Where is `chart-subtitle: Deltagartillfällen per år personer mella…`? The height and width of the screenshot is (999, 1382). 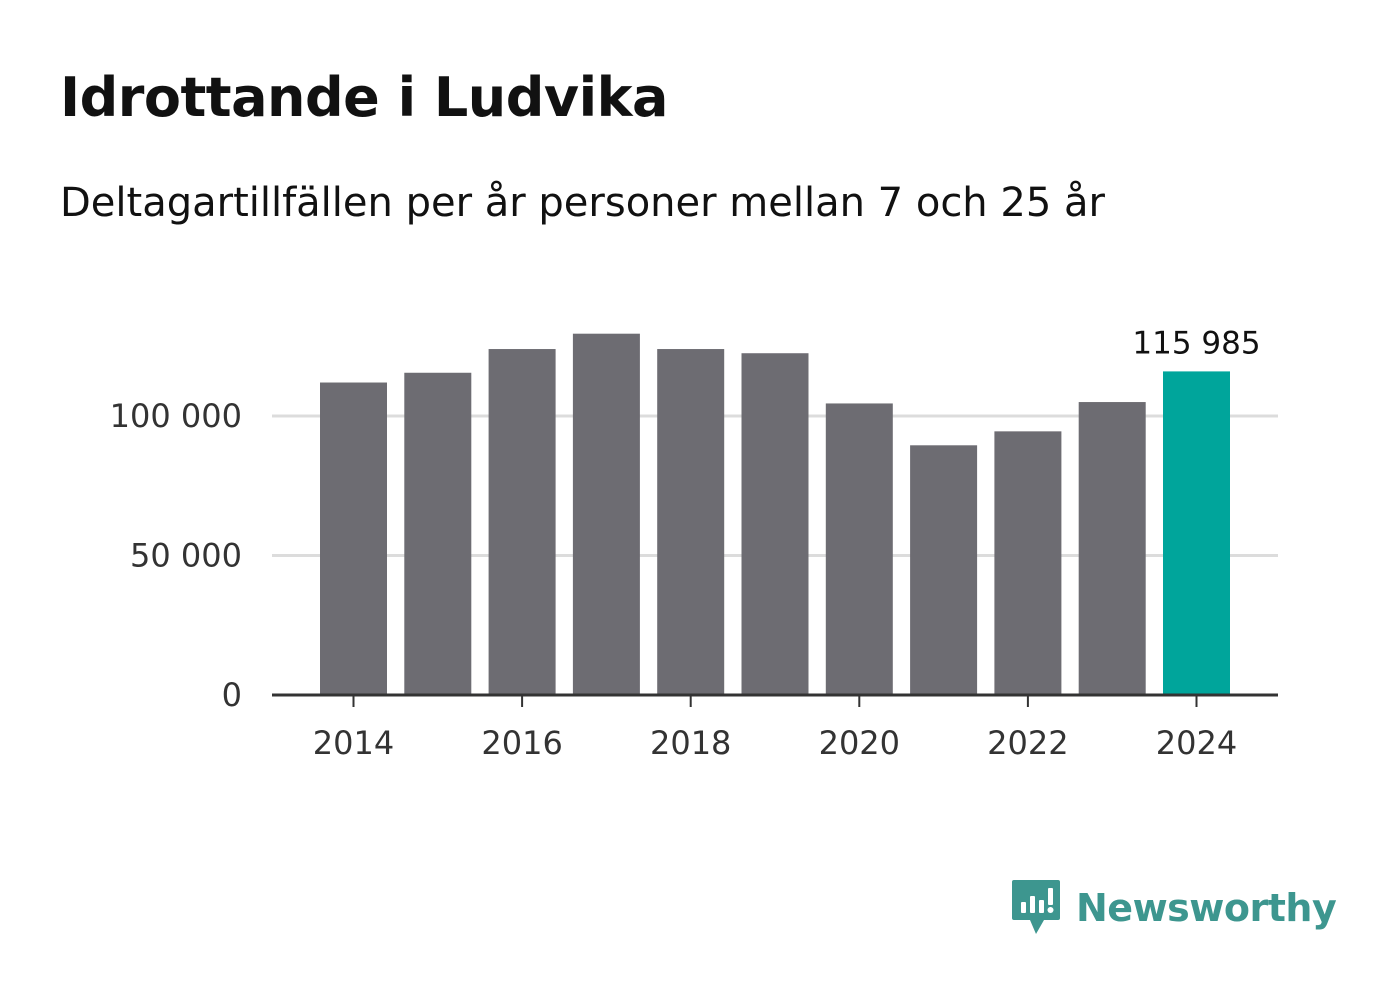 chart-subtitle: Deltagartillfällen per år personer mella… is located at coordinates (582, 203).